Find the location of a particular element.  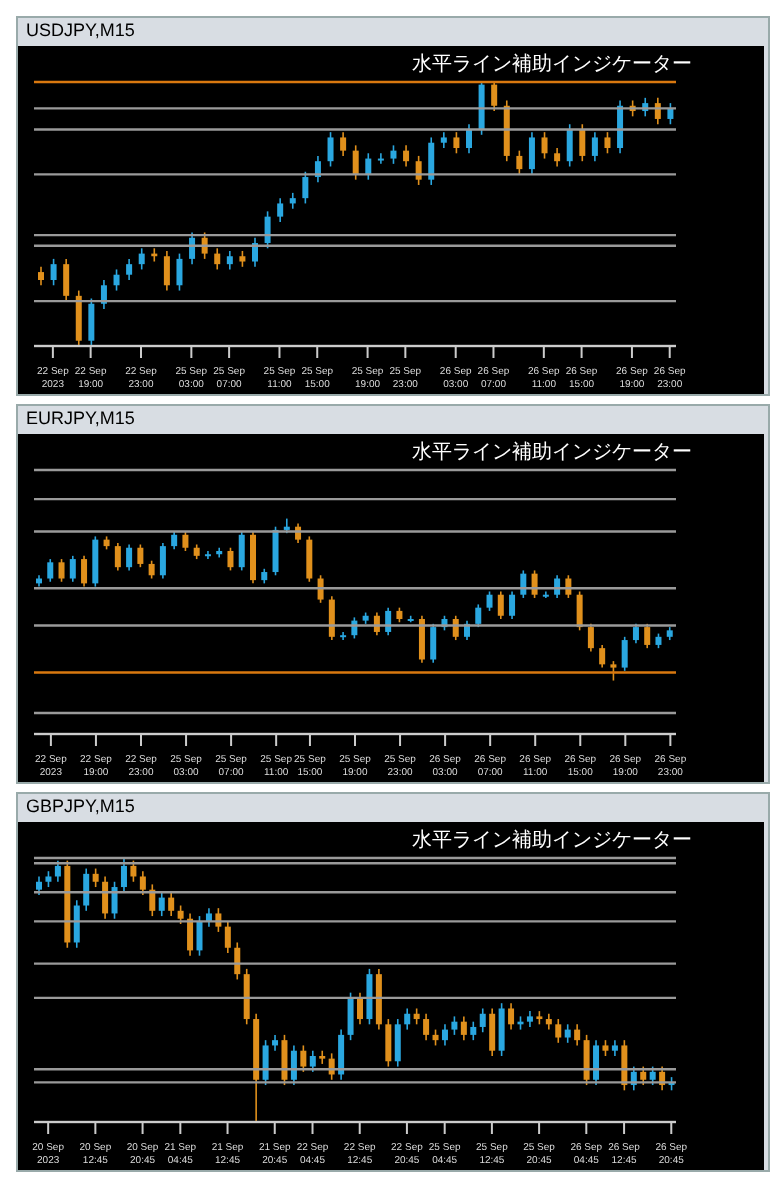

chart-title: USDJPY,M15 is located at coordinates (80, 31).